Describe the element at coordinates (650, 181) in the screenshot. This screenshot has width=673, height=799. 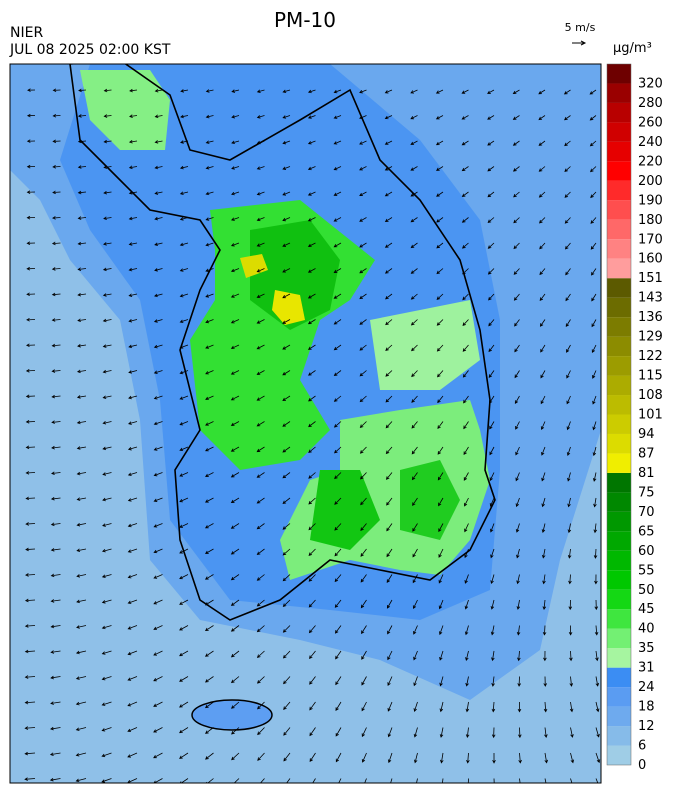
I see `colorbar-label: 200` at that location.